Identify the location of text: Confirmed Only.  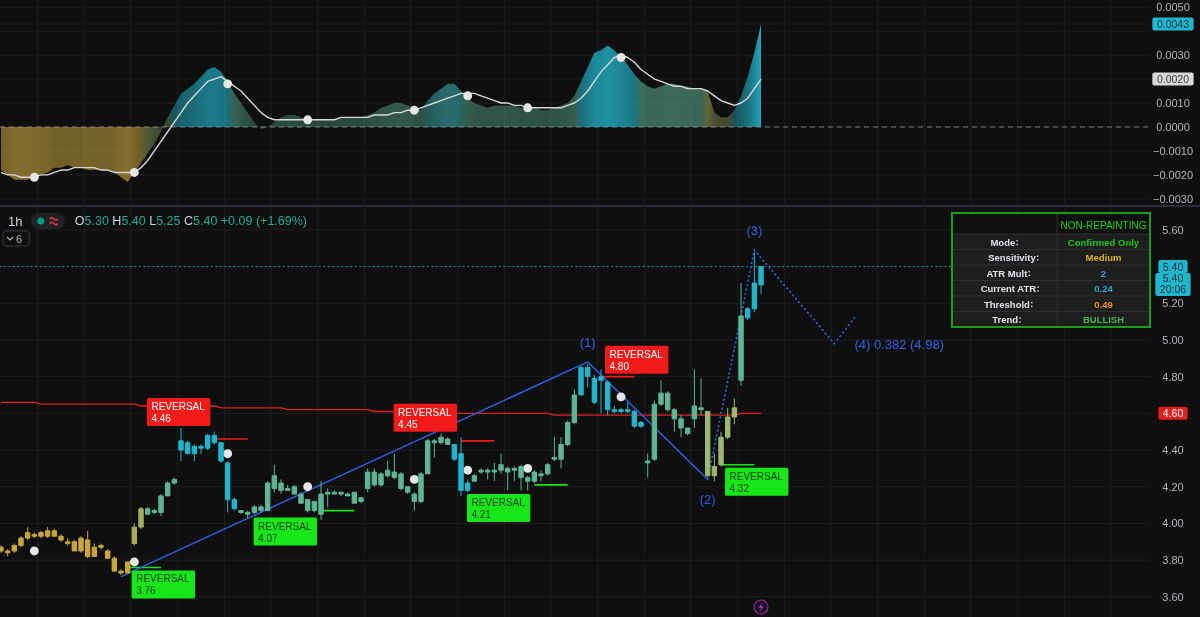
(1103, 242).